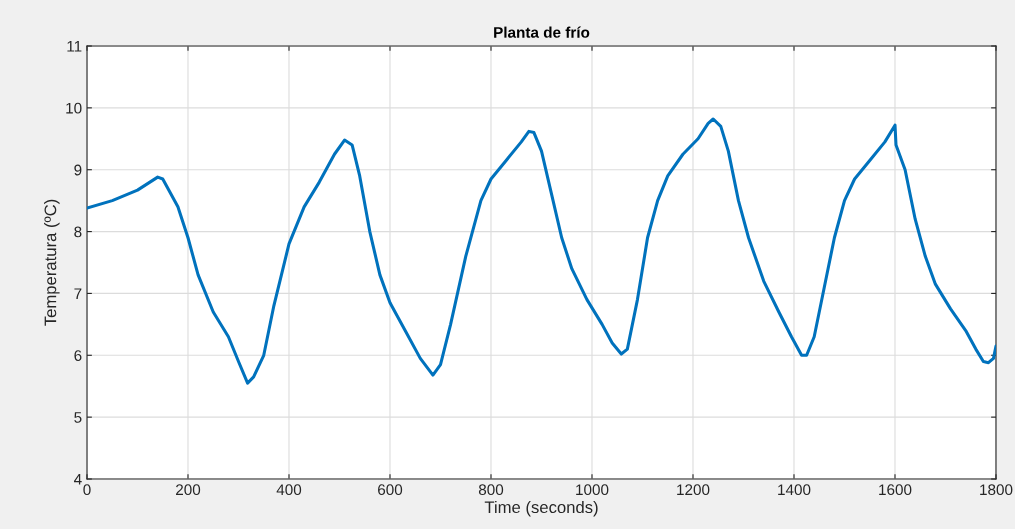 Image resolution: width=1015 pixels, height=529 pixels. I want to click on y-tick-label: 10, so click(74, 108).